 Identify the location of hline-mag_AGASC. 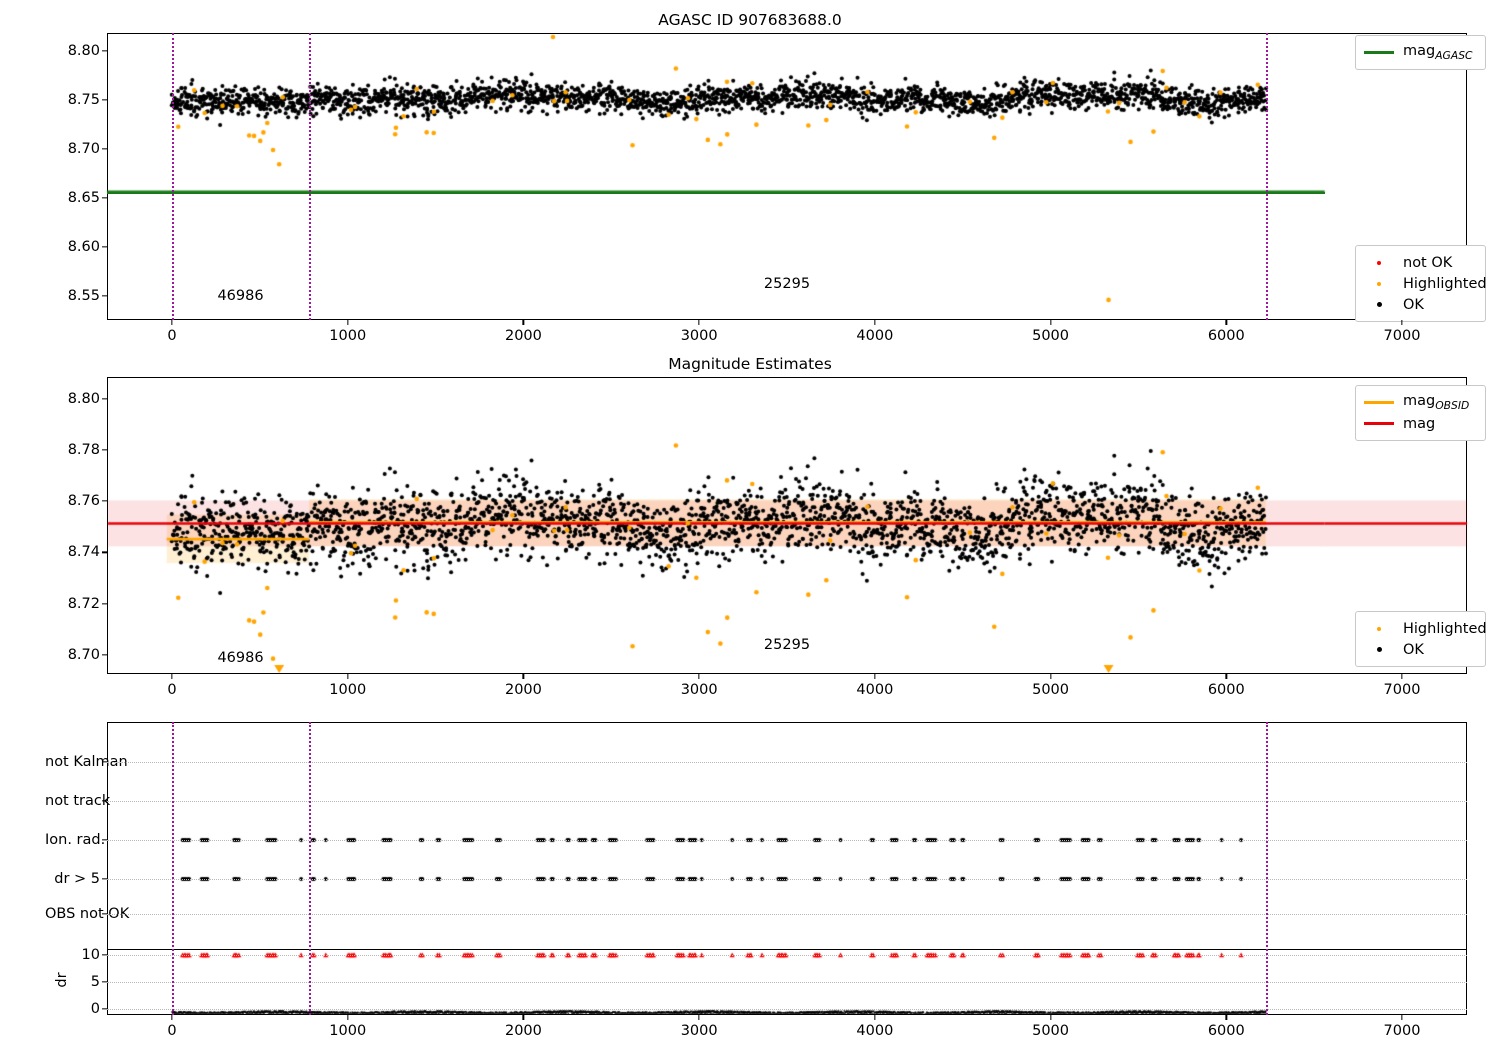
(716, 192).